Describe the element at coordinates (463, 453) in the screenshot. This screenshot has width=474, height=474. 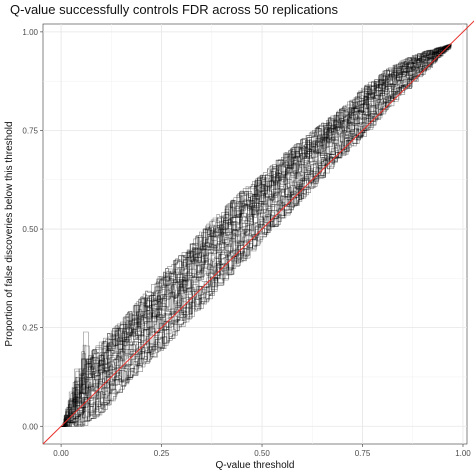
I see `x-tick-label: 1.00` at that location.